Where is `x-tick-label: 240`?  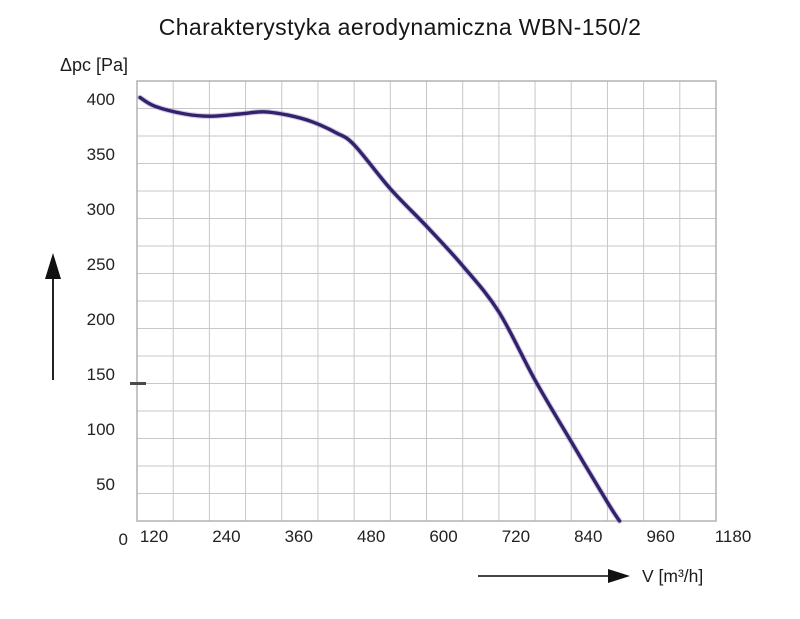
x-tick-label: 240 is located at coordinates (226, 536).